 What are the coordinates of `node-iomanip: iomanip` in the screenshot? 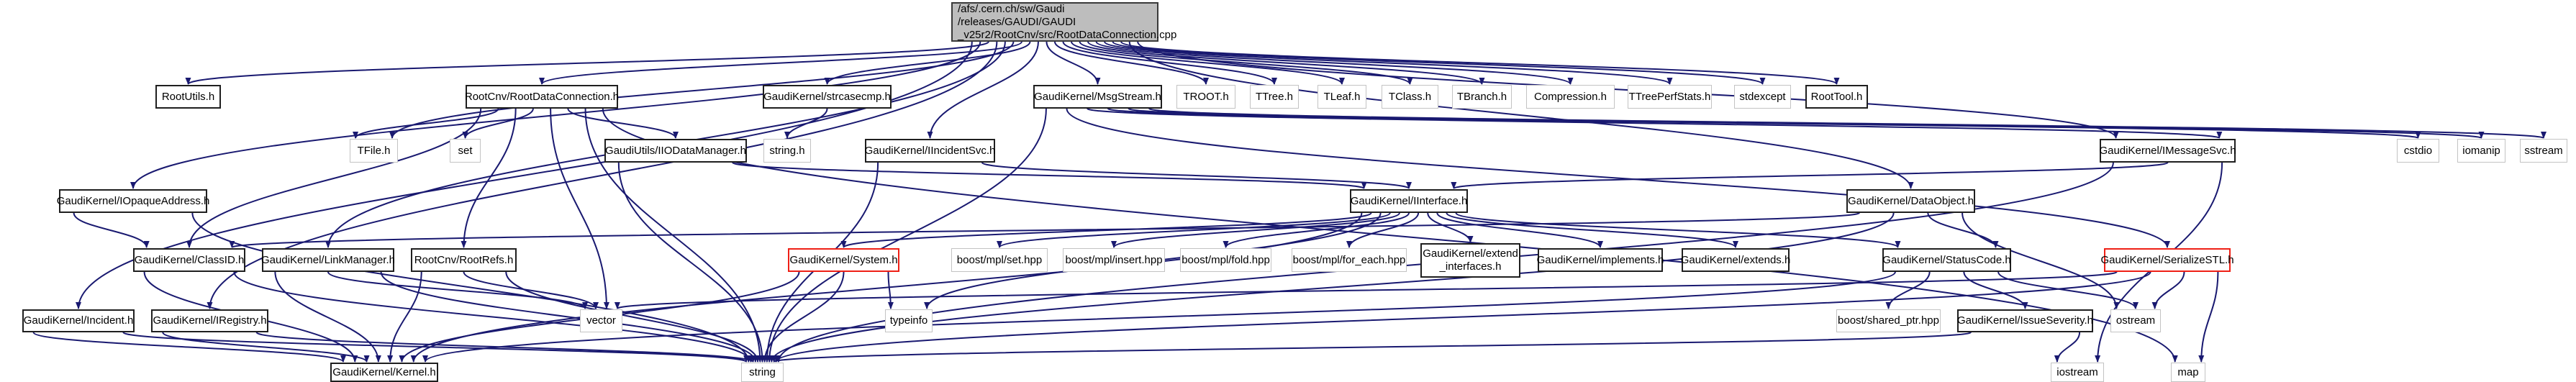 It's located at (2481, 151).